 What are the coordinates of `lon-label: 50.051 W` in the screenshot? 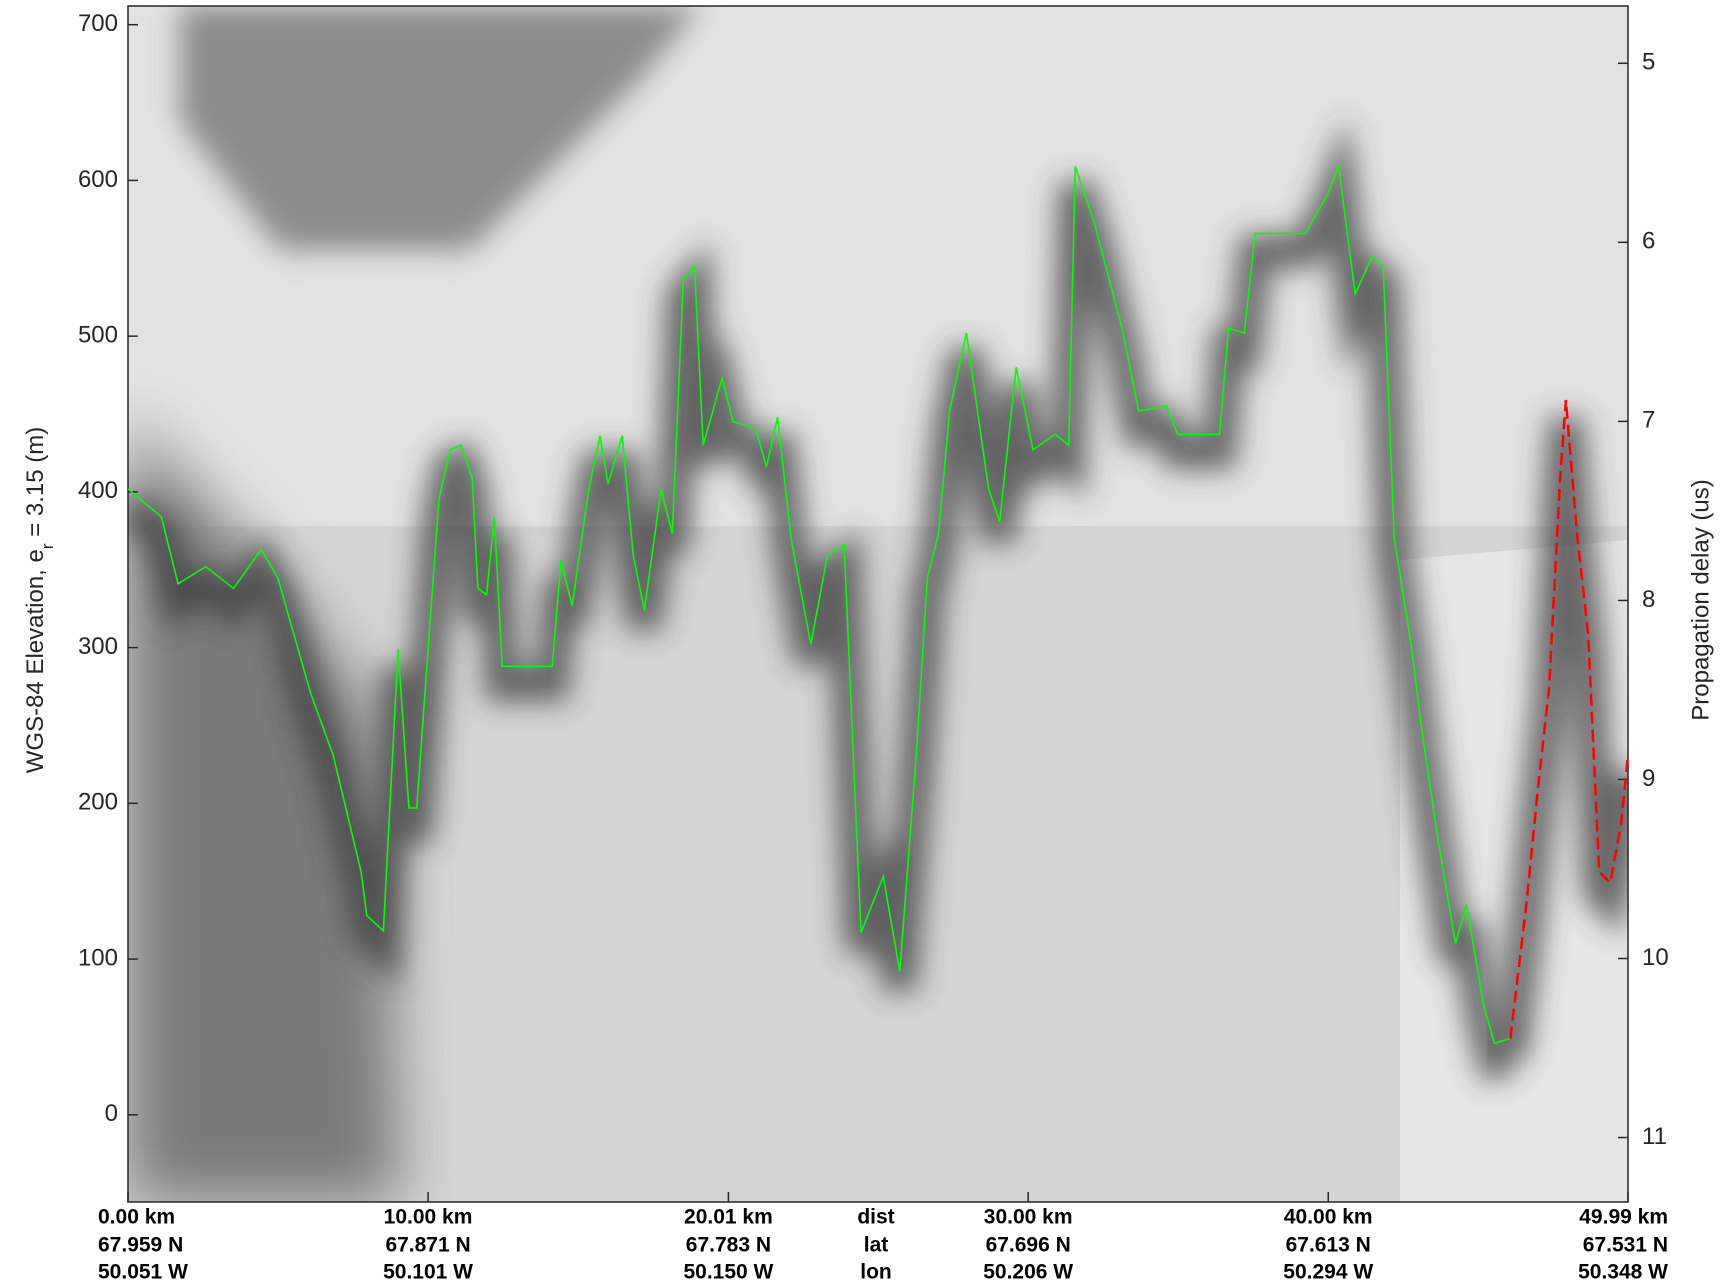 It's located at (143, 1270).